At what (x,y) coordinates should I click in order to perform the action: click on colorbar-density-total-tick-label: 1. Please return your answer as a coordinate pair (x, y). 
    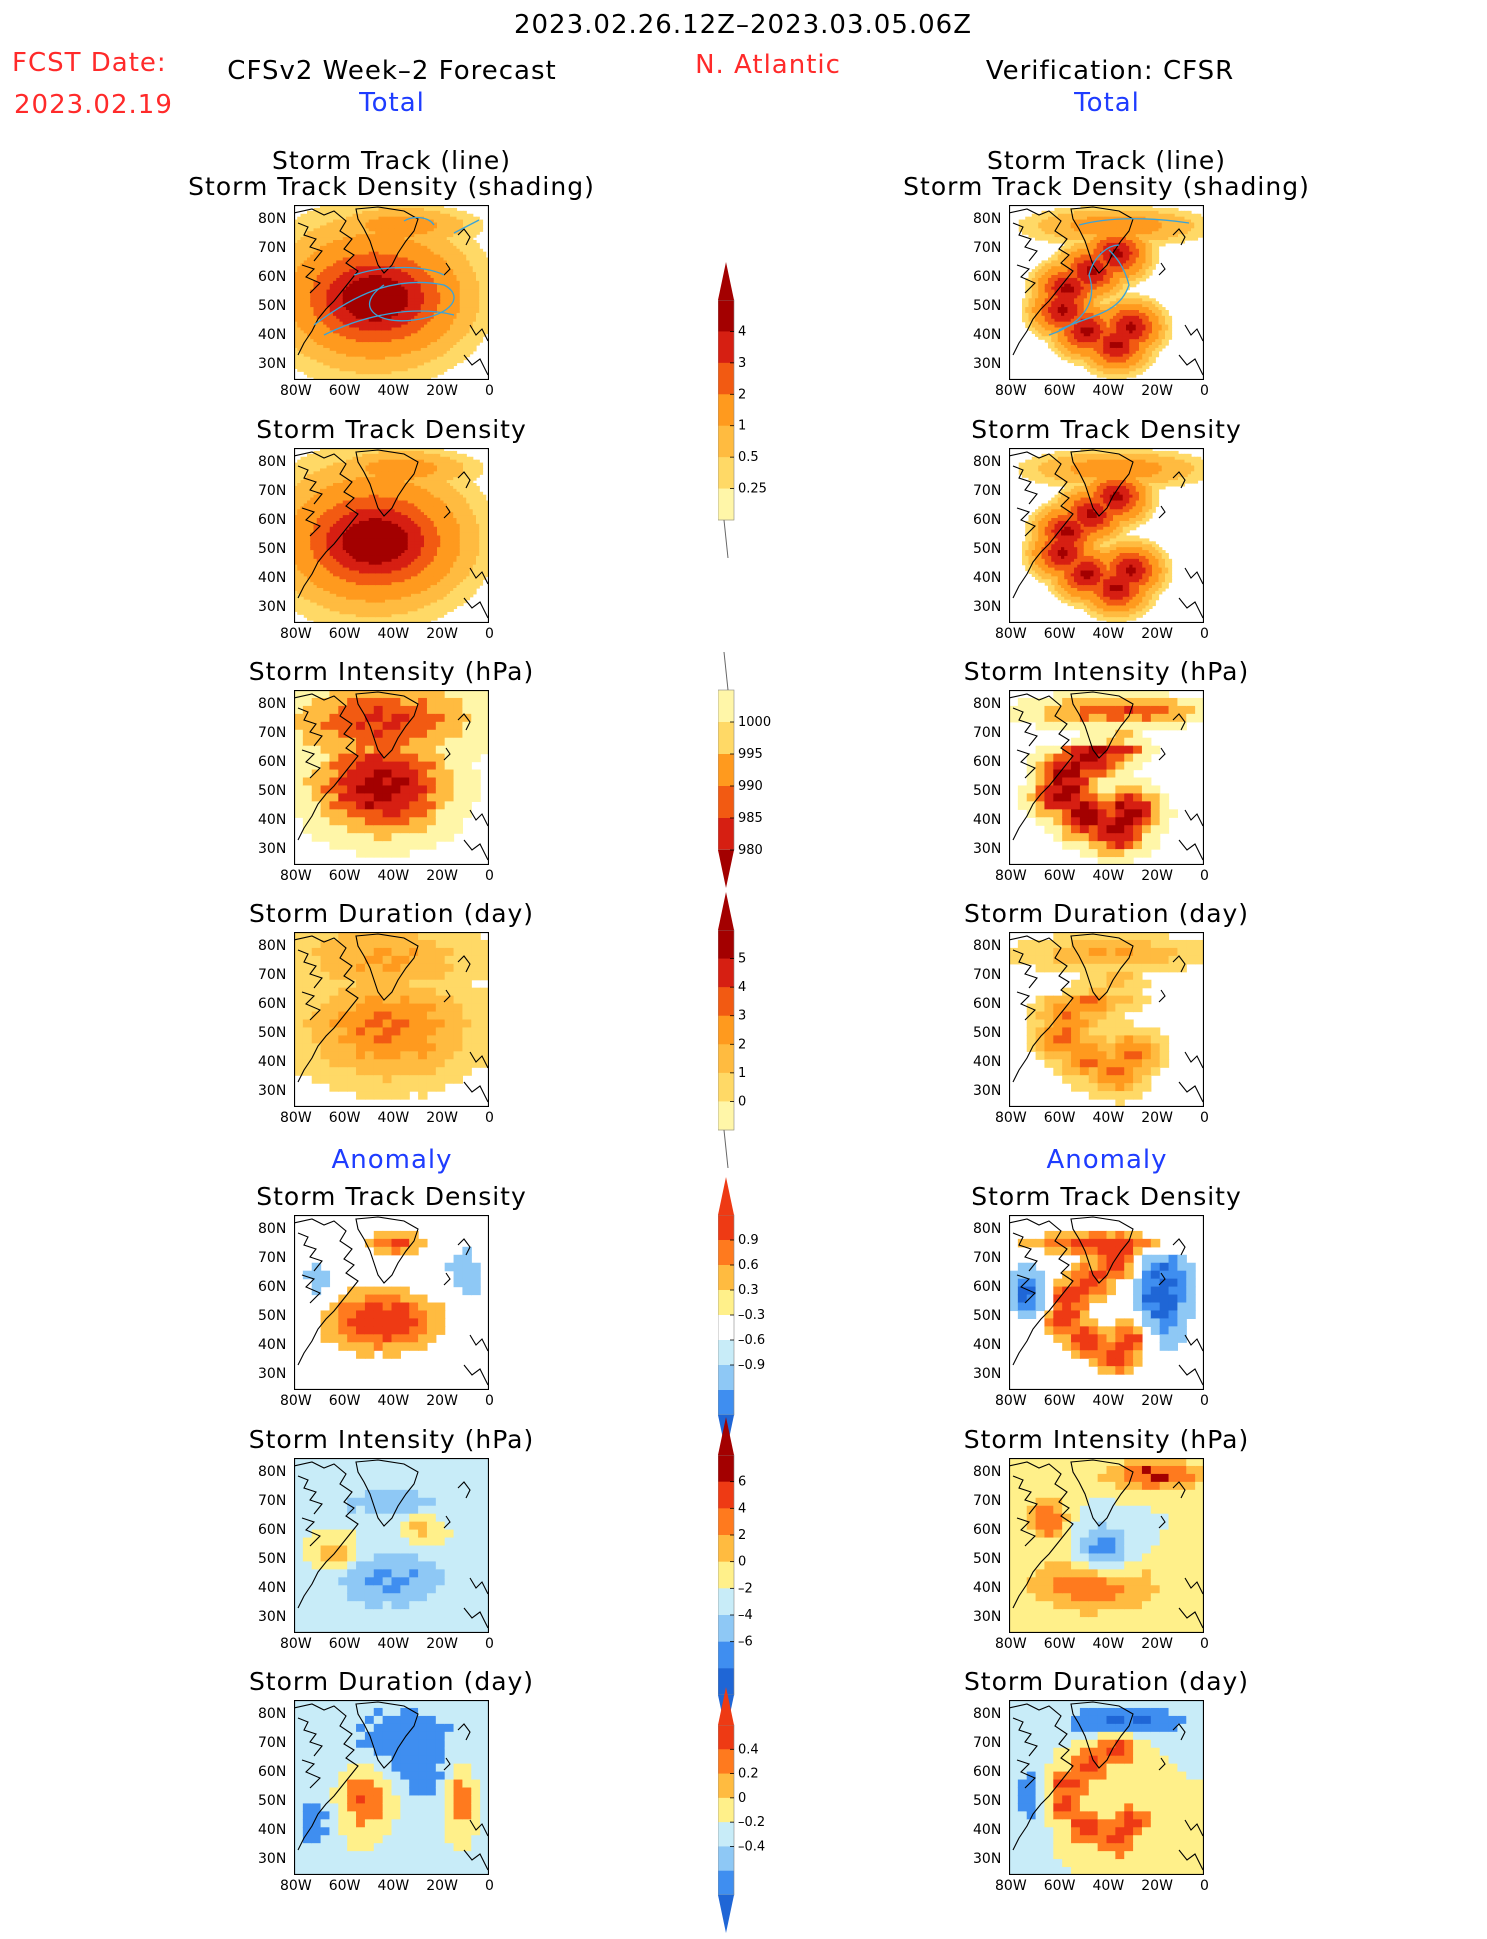
    Looking at the image, I should click on (742, 426).